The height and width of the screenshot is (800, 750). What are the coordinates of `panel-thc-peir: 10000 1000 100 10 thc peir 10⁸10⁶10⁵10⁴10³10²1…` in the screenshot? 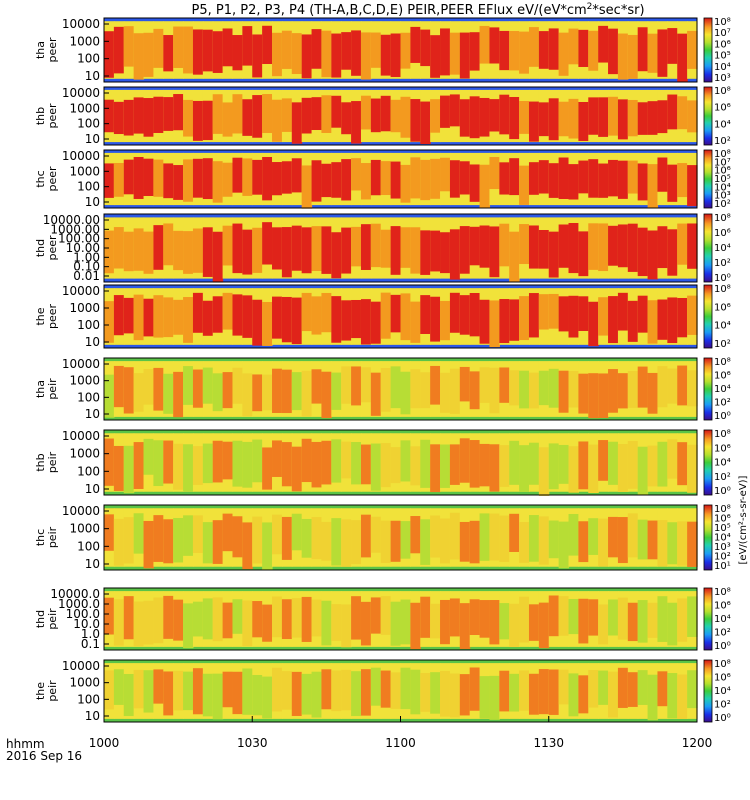 It's located at (382, 538).